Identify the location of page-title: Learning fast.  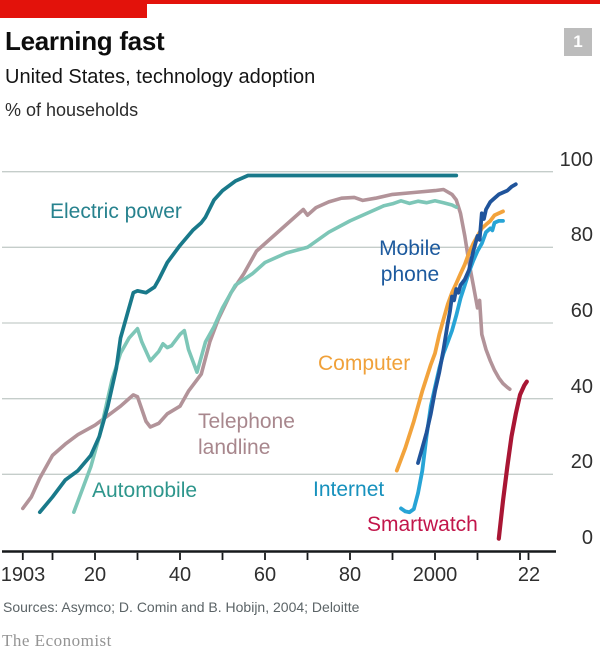
(85, 41).